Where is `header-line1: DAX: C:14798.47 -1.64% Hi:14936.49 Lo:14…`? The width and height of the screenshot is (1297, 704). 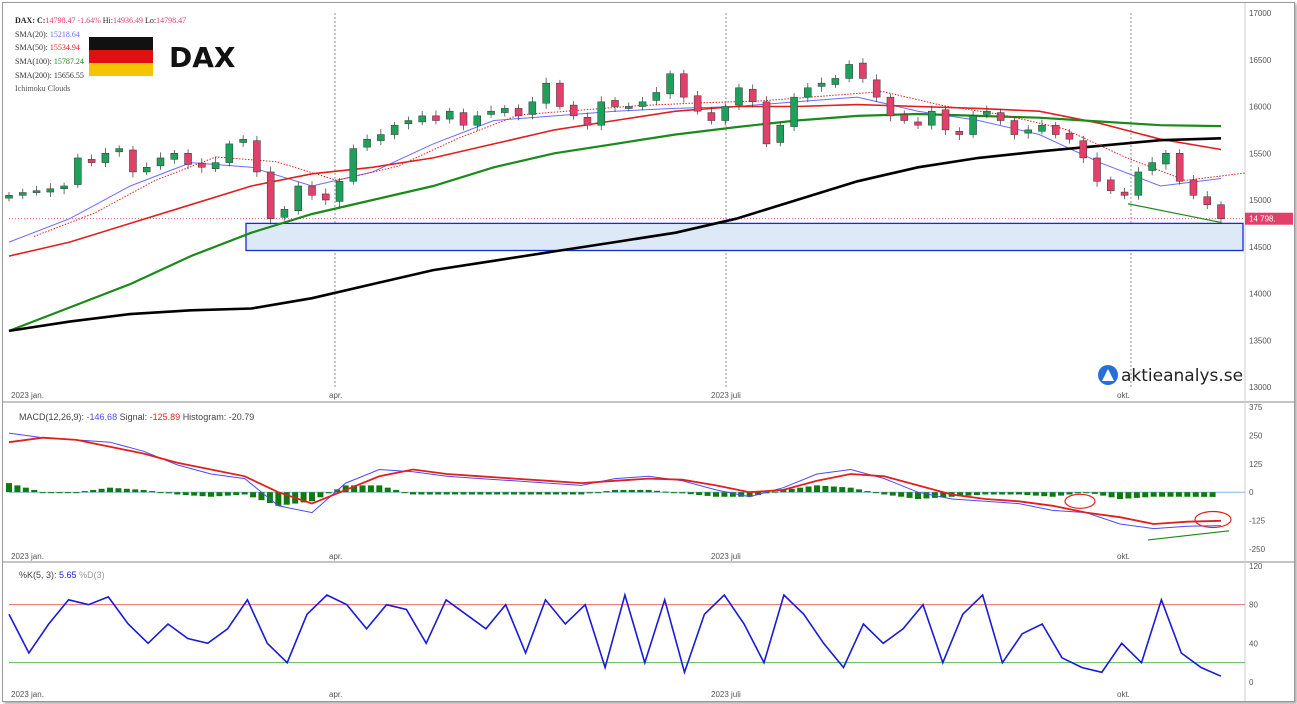 header-line1: DAX: C:14798.47 -1.64% Hi:14936.49 Lo:14… is located at coordinates (100, 20).